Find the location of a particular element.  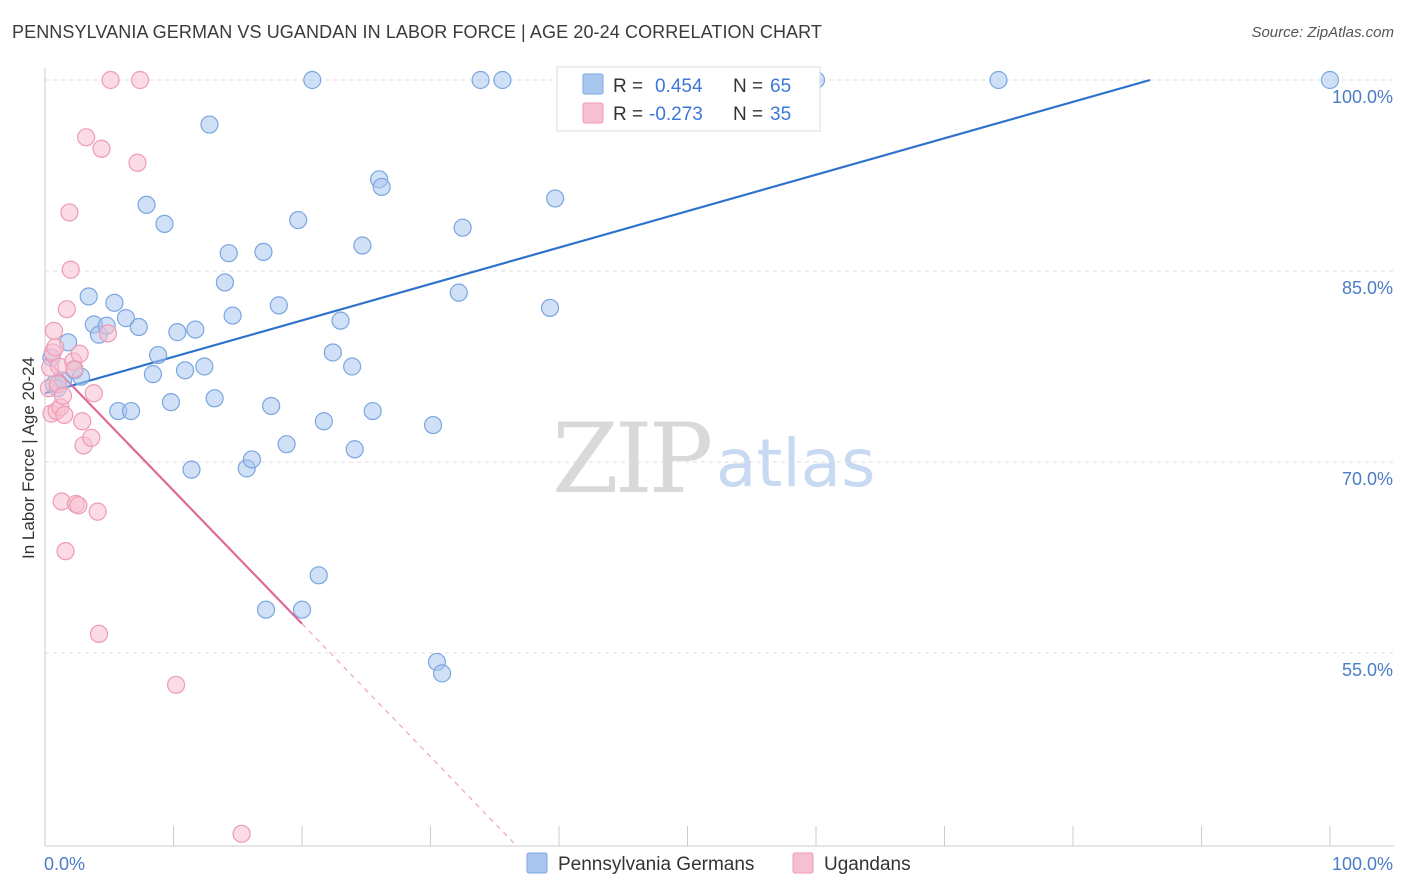

stats-n-label-blue: N = is located at coordinates (748, 86).